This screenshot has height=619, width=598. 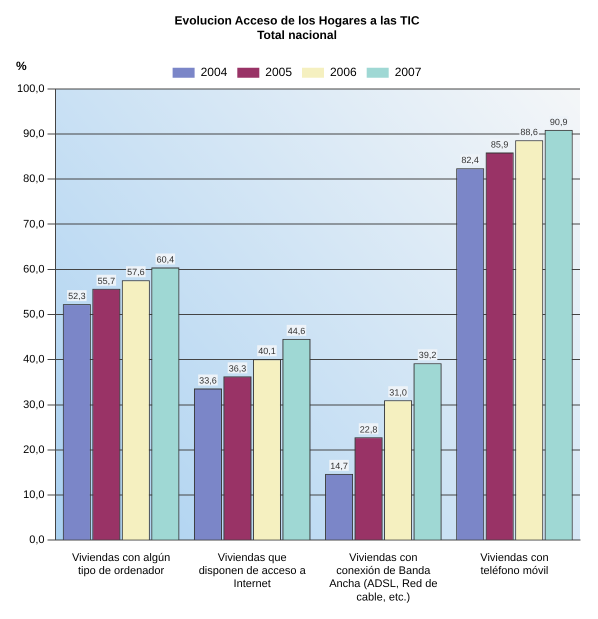 I want to click on legend-label: 2004, so click(x=214, y=72).